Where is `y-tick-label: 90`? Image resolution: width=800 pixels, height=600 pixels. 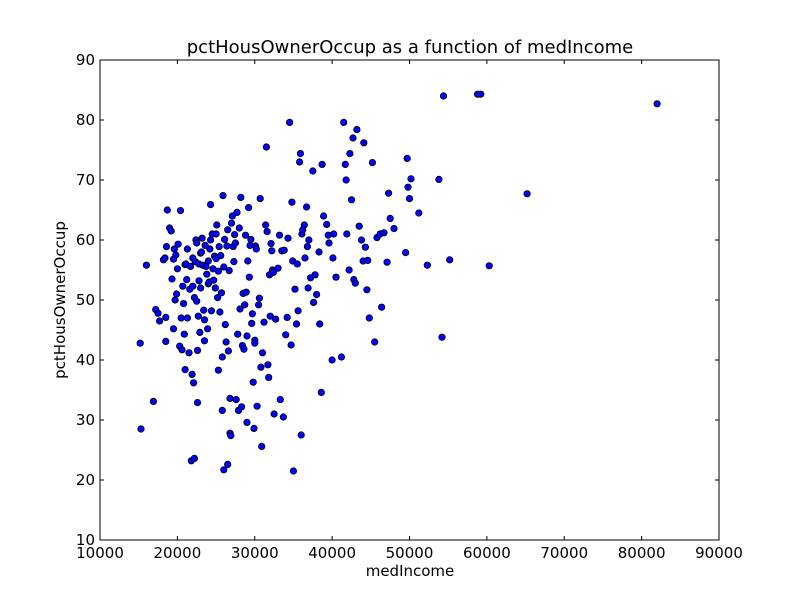 y-tick-label: 90 is located at coordinates (85, 60).